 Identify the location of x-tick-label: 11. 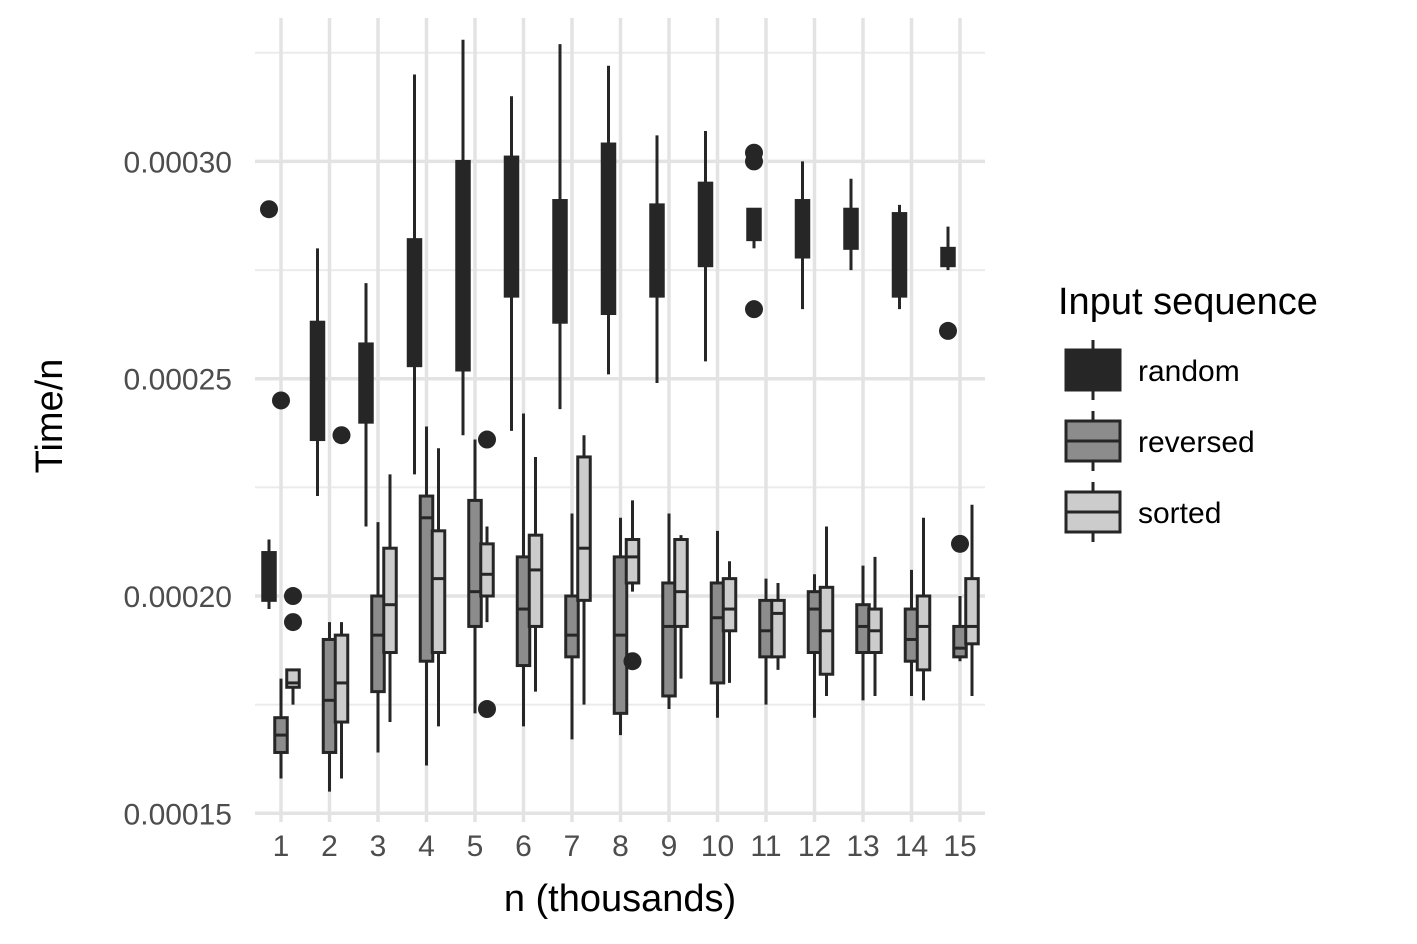
(765, 846).